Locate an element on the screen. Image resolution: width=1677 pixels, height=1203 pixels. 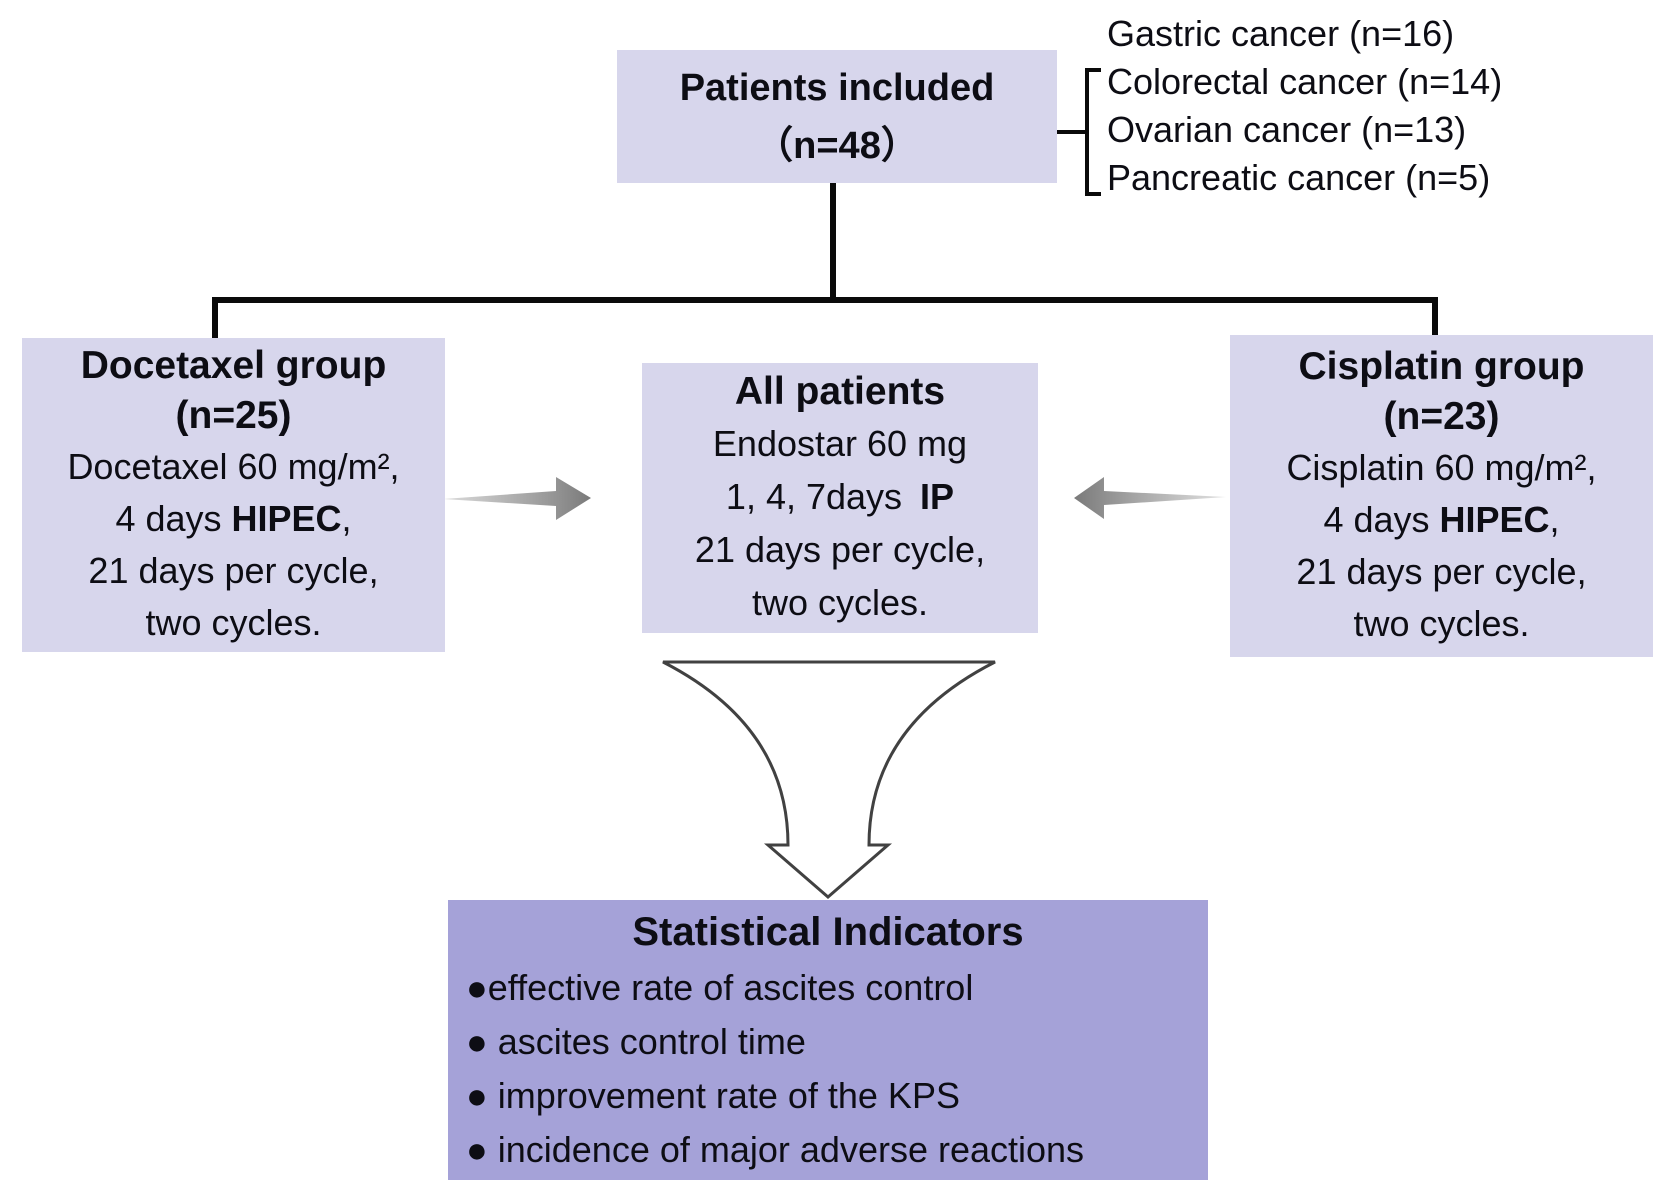
patients-included-box: Patients included （n=48） is located at coordinates (837, 116).